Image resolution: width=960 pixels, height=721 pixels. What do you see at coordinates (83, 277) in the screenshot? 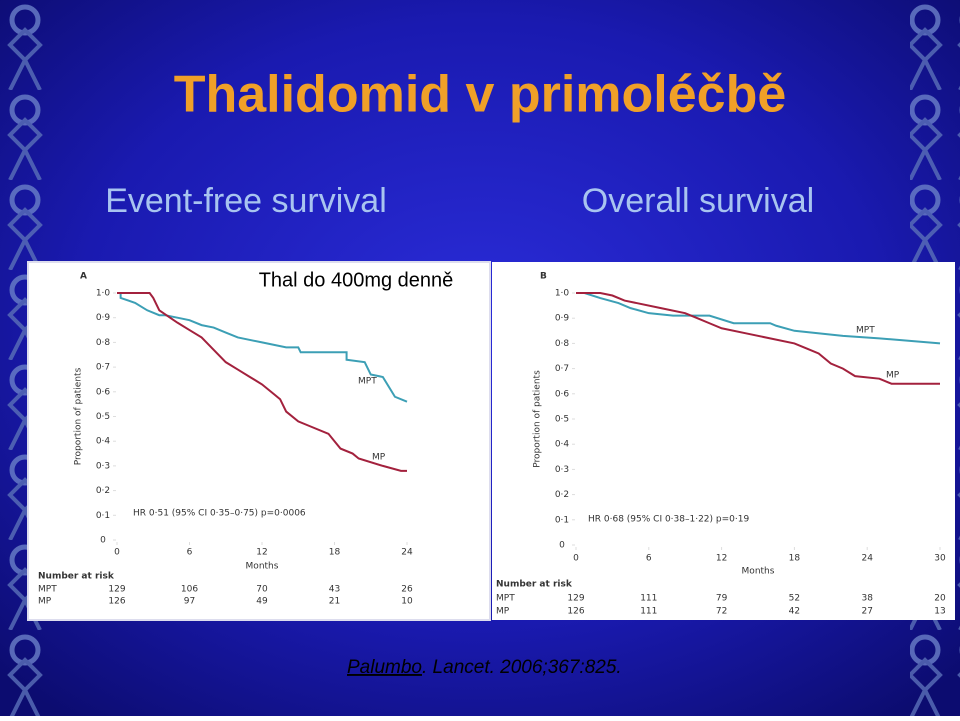
I see `panel-label: A` at bounding box center [83, 277].